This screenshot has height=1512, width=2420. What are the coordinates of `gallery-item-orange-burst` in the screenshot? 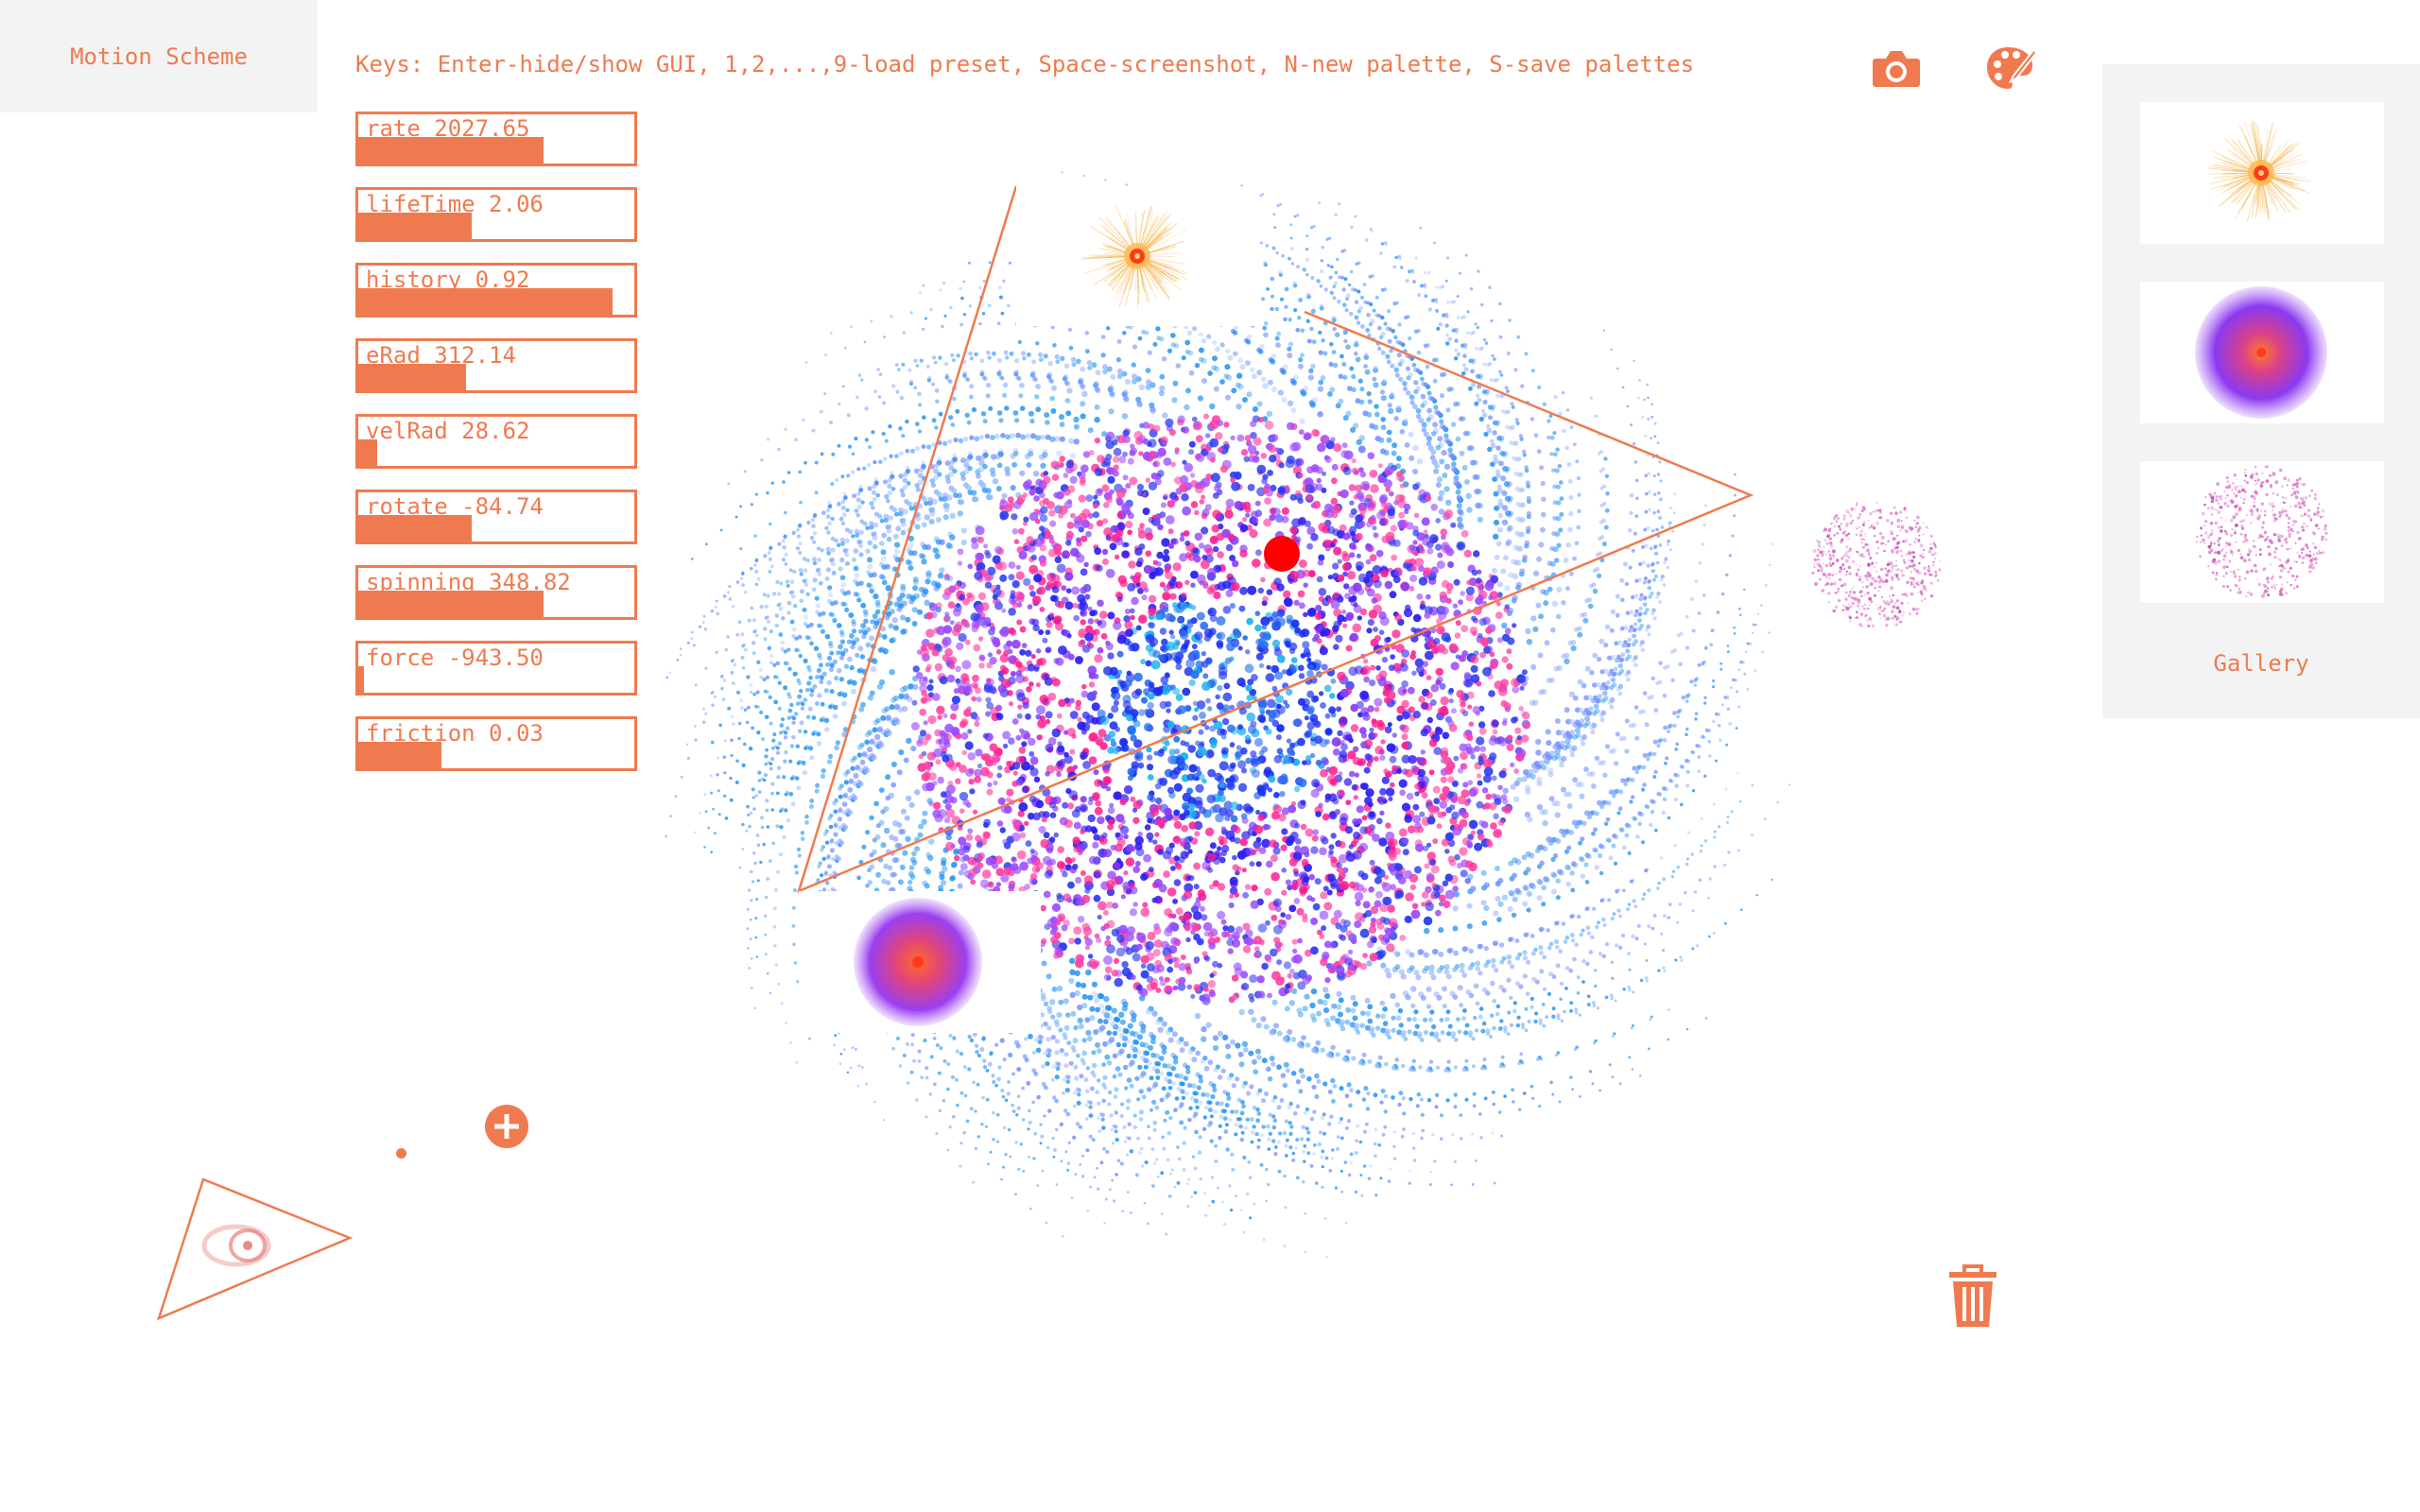 It's located at (2262, 173).